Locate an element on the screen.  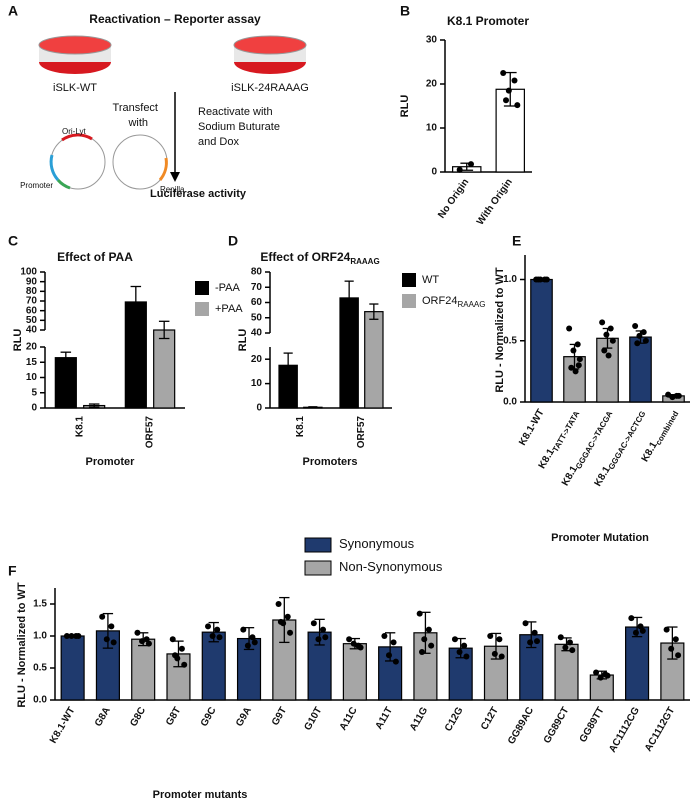
y-tick-label: 5 is located at coordinates (34, 392).